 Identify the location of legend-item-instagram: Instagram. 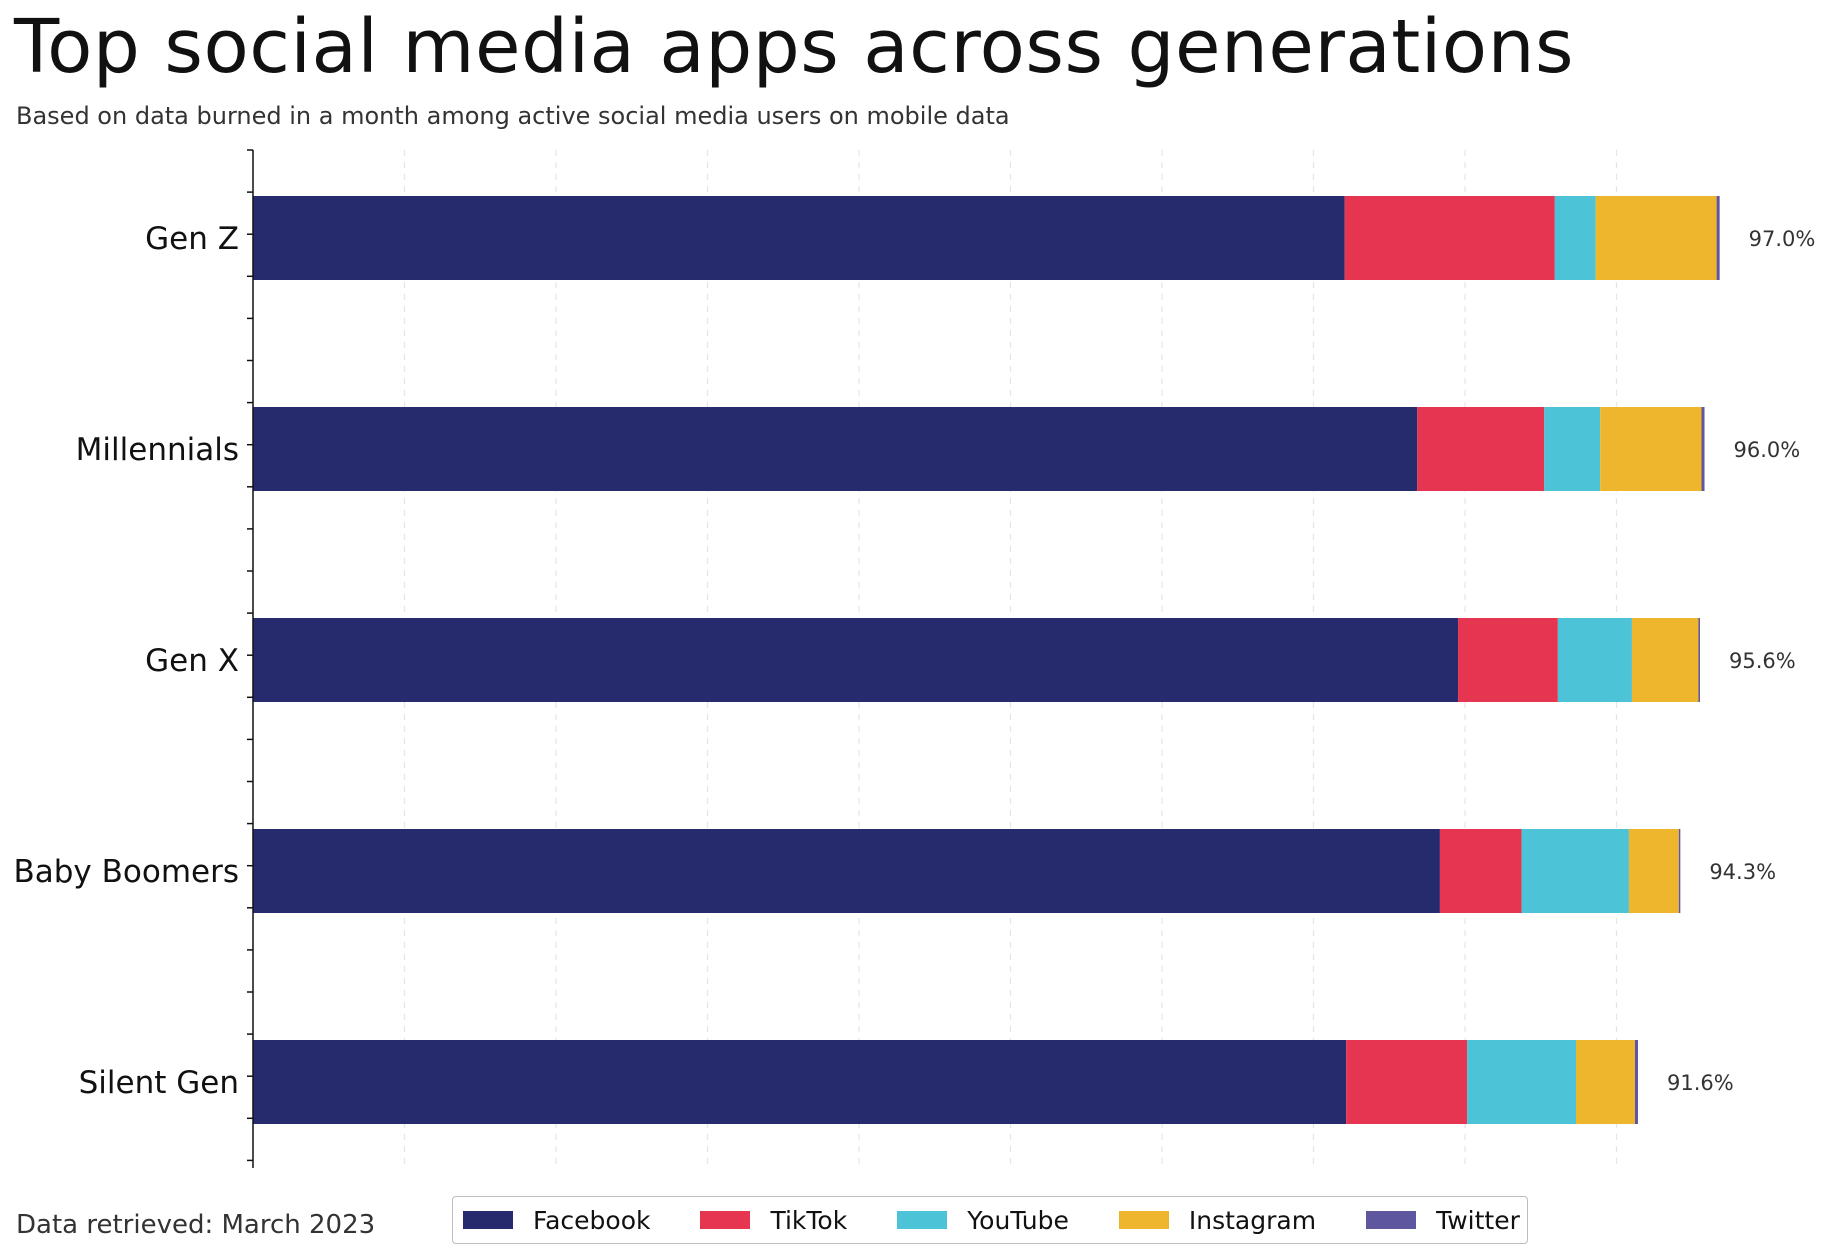
(1217, 1220).